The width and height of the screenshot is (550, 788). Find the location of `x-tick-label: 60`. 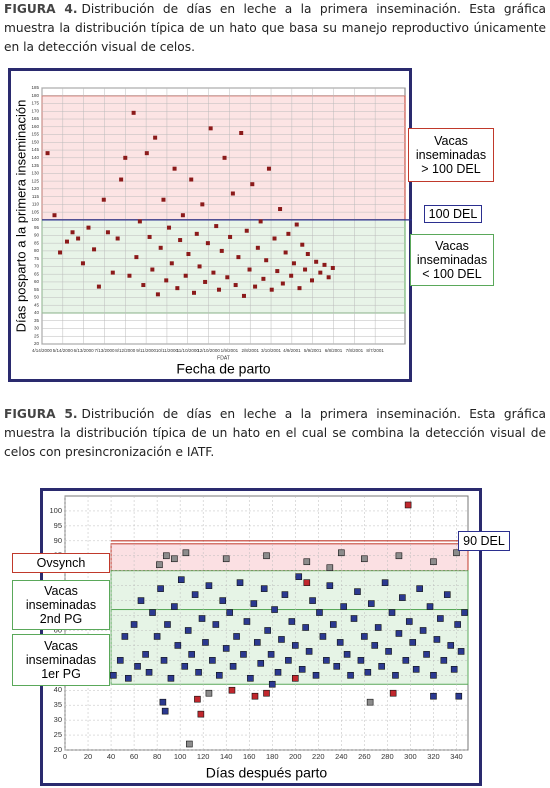

x-tick-label: 60 is located at coordinates (134, 756).